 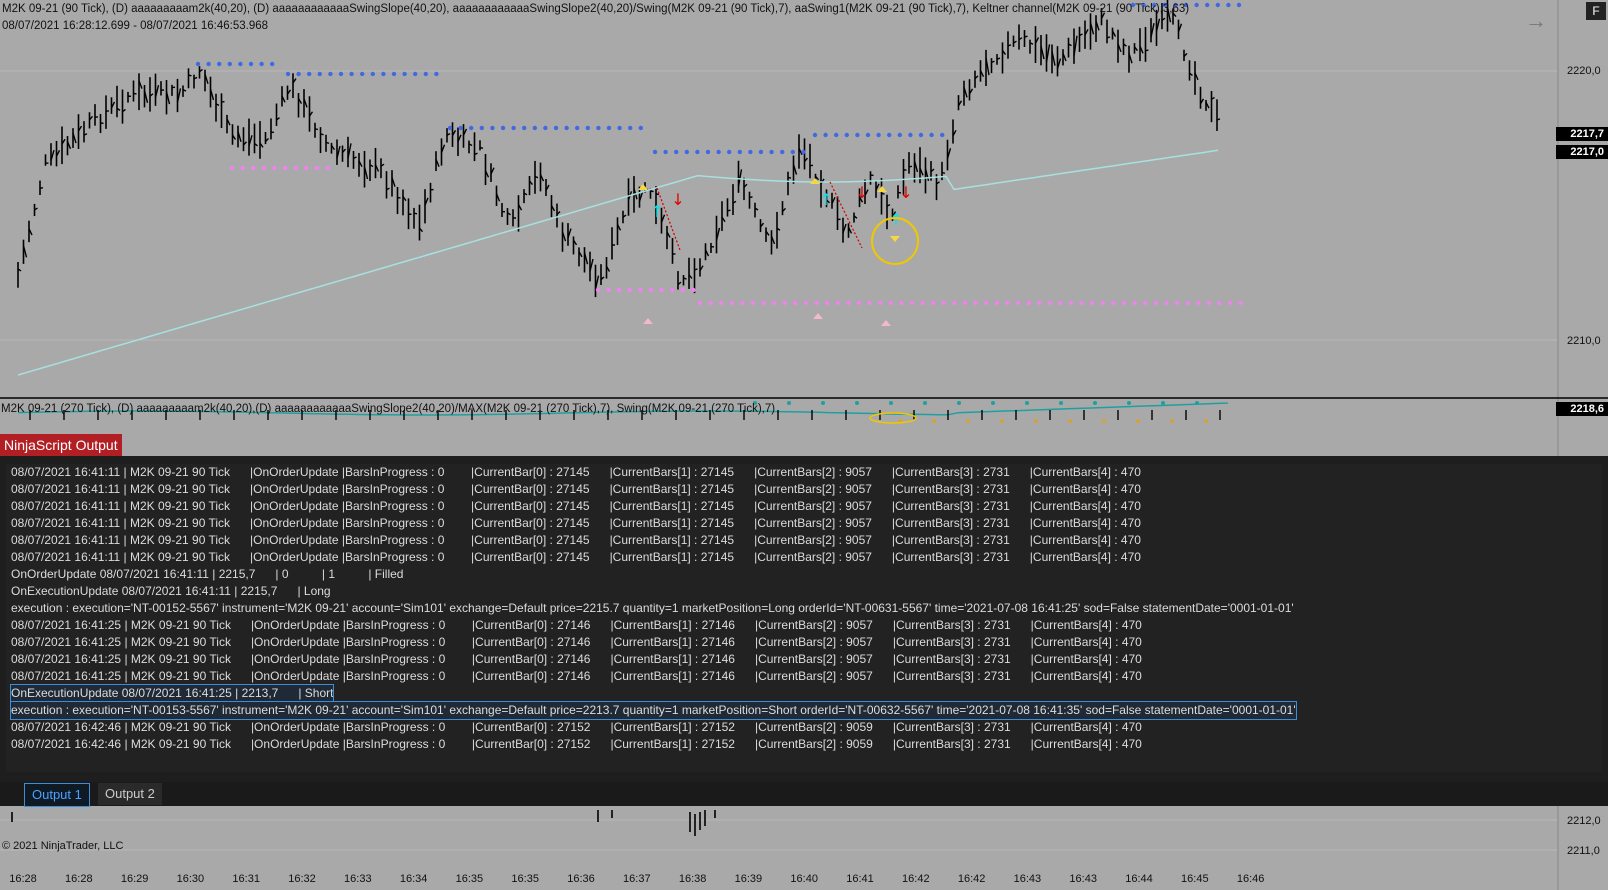 What do you see at coordinates (804, 879) in the screenshot?
I see `time-tick-label: 16:40` at bounding box center [804, 879].